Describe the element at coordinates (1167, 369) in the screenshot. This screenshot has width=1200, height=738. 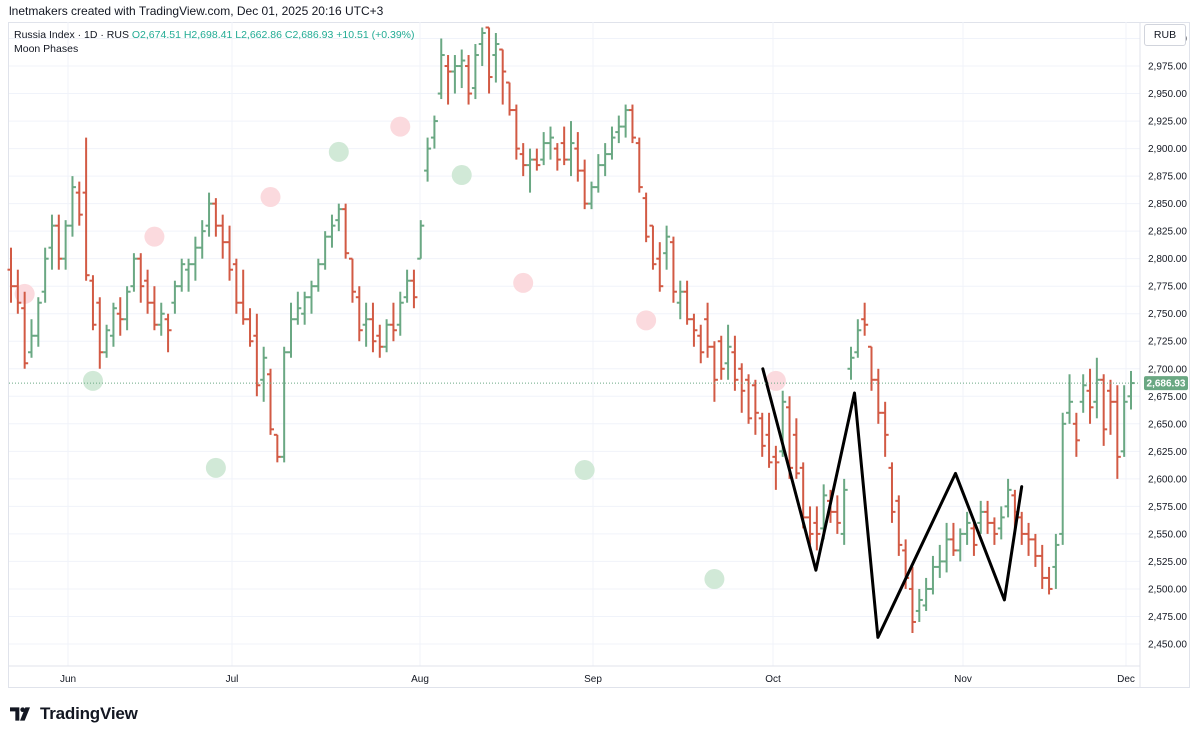
I see `y-tick-label: 2,700.00` at that location.